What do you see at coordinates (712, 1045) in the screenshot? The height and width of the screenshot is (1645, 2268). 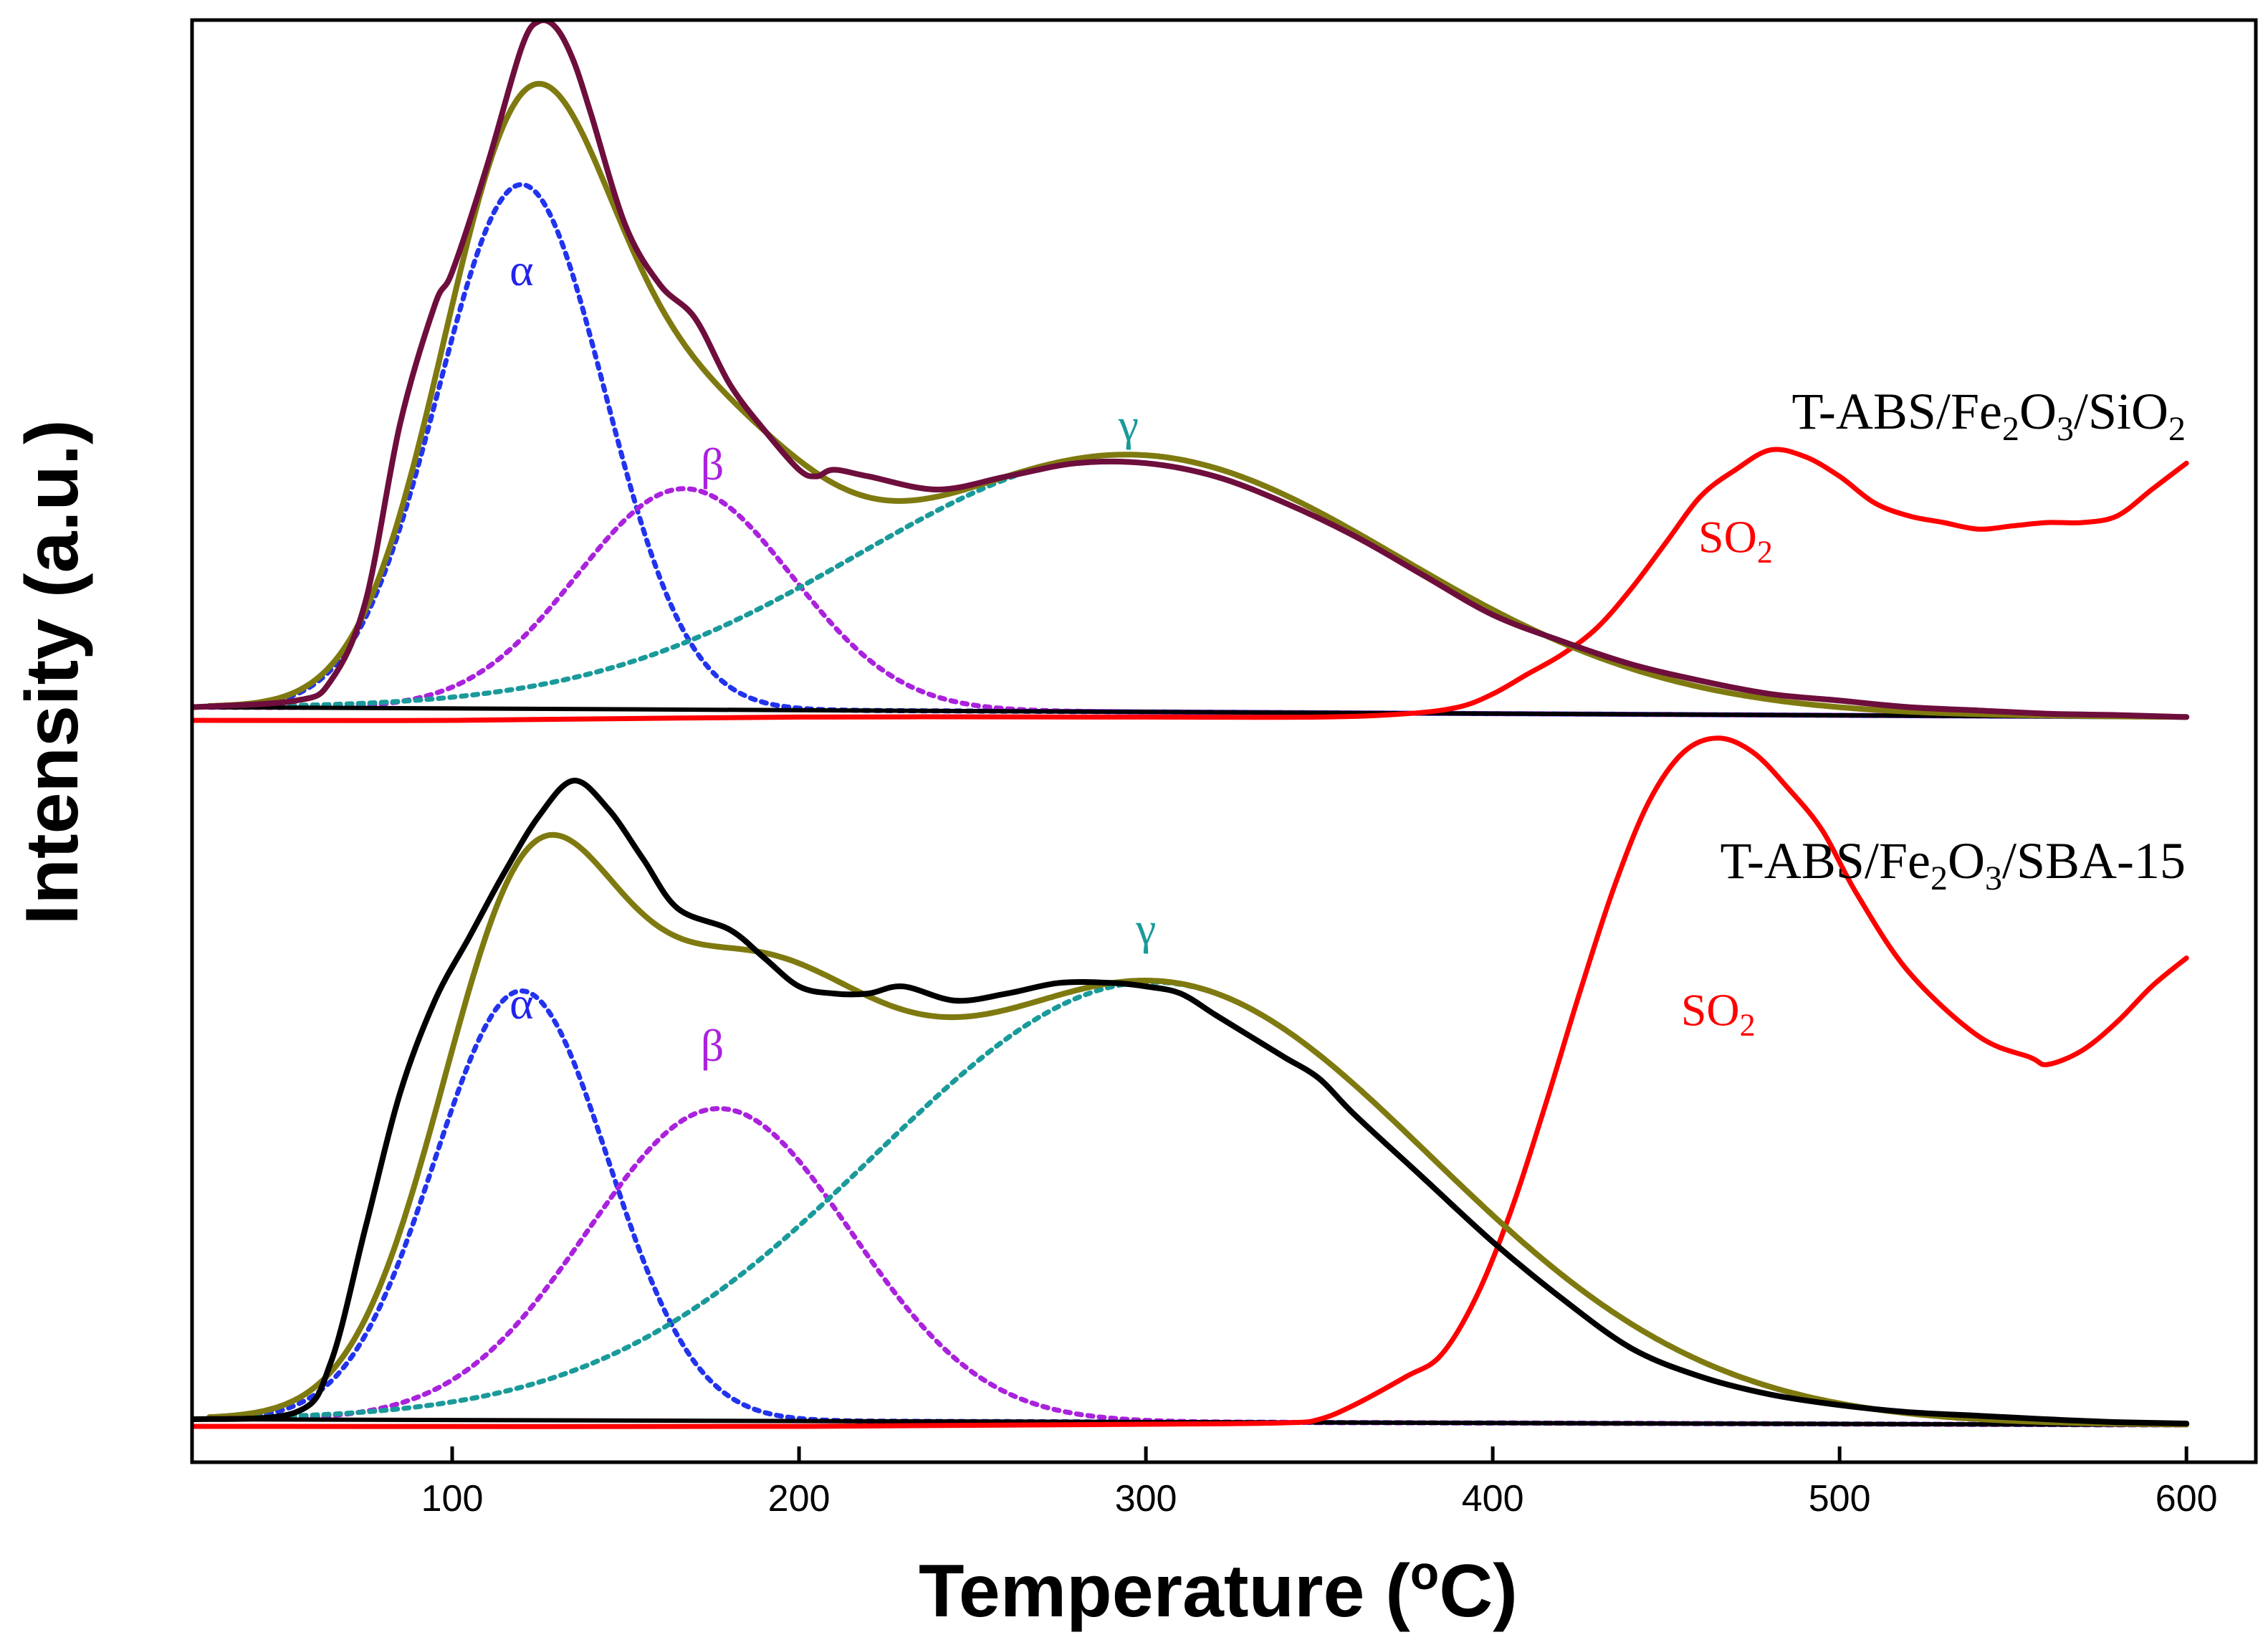 I see `peak-label-946-bottom: β` at bounding box center [712, 1045].